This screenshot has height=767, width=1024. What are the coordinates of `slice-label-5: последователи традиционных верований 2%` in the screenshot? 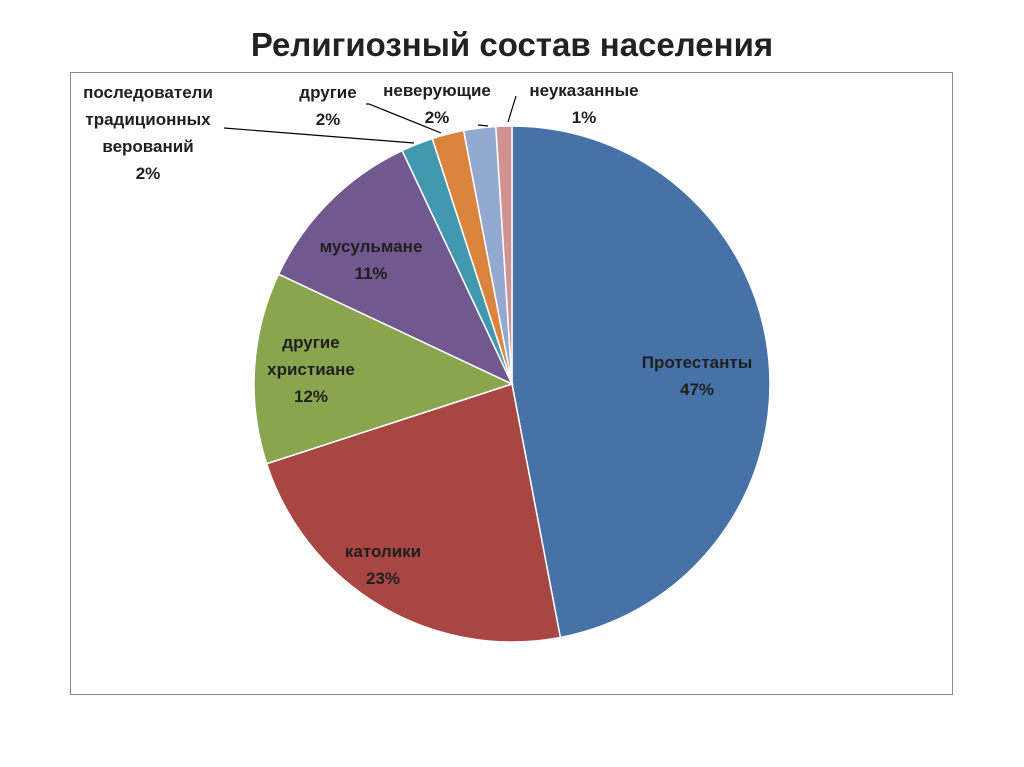 It's located at (148, 133).